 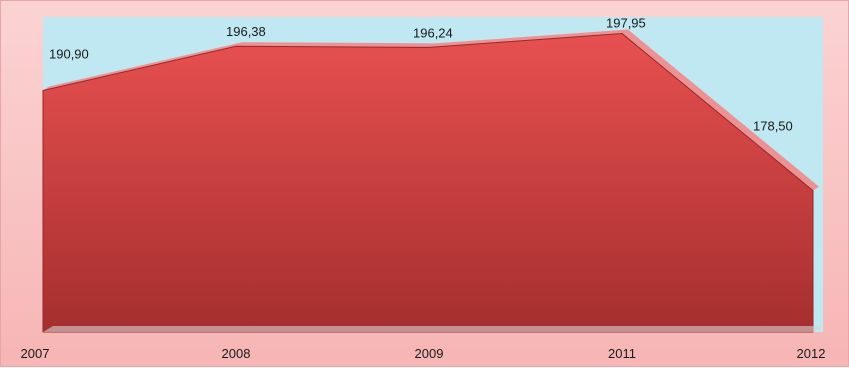 What do you see at coordinates (35, 353) in the screenshot?
I see `x-tick-label: 2007` at bounding box center [35, 353].